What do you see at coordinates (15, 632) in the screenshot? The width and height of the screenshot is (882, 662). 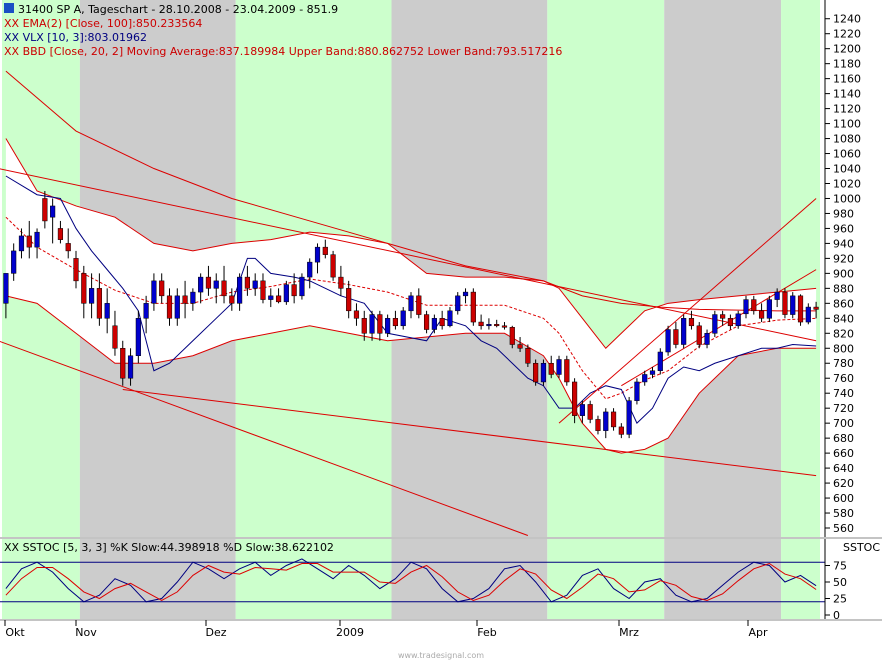 I see `x-tick-label: Okt` at bounding box center [15, 632].